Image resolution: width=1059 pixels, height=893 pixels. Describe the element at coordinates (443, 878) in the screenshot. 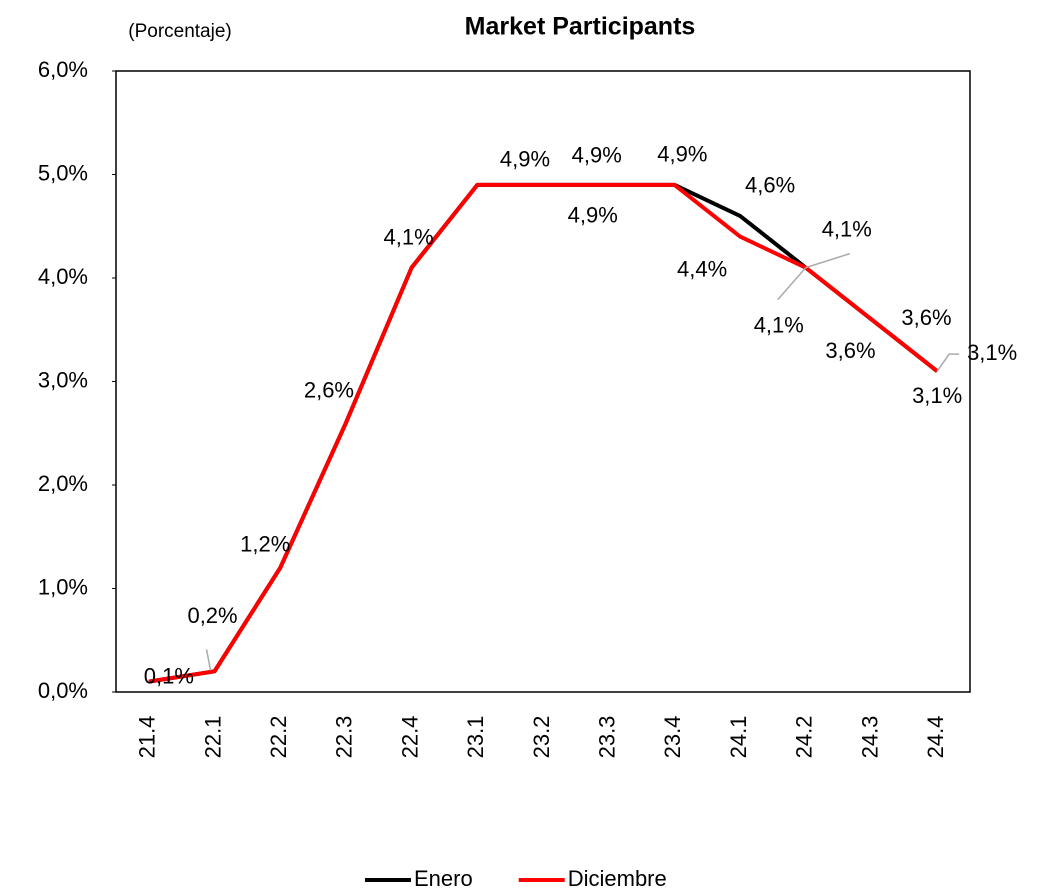

I see `legend-label: Enero` at that location.